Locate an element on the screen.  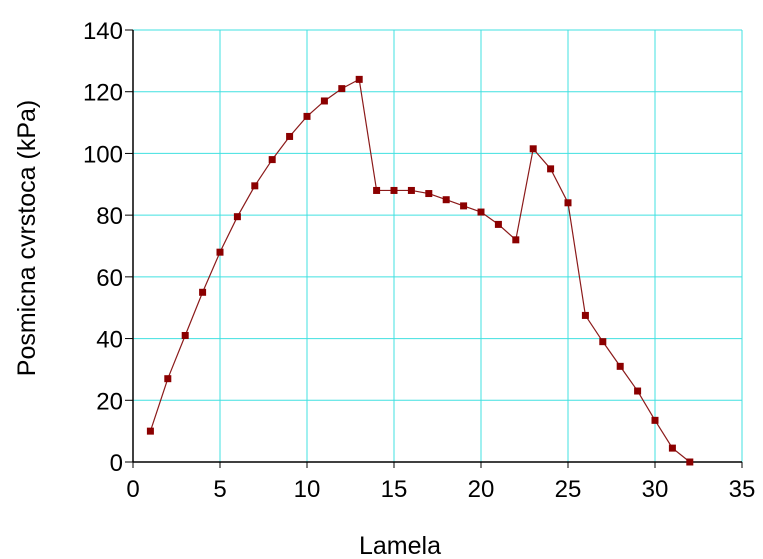
x-tick-label: 20 is located at coordinates (481, 489).